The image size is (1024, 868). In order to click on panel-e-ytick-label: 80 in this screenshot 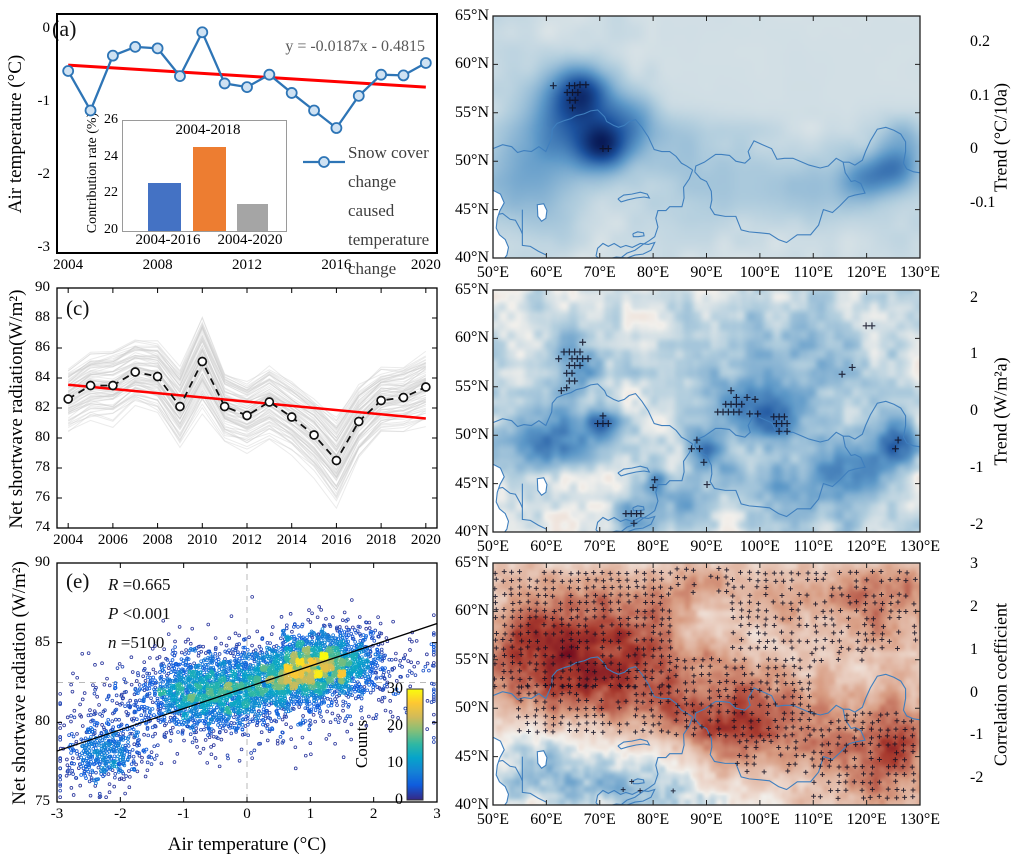, I will do `click(42, 721)`.